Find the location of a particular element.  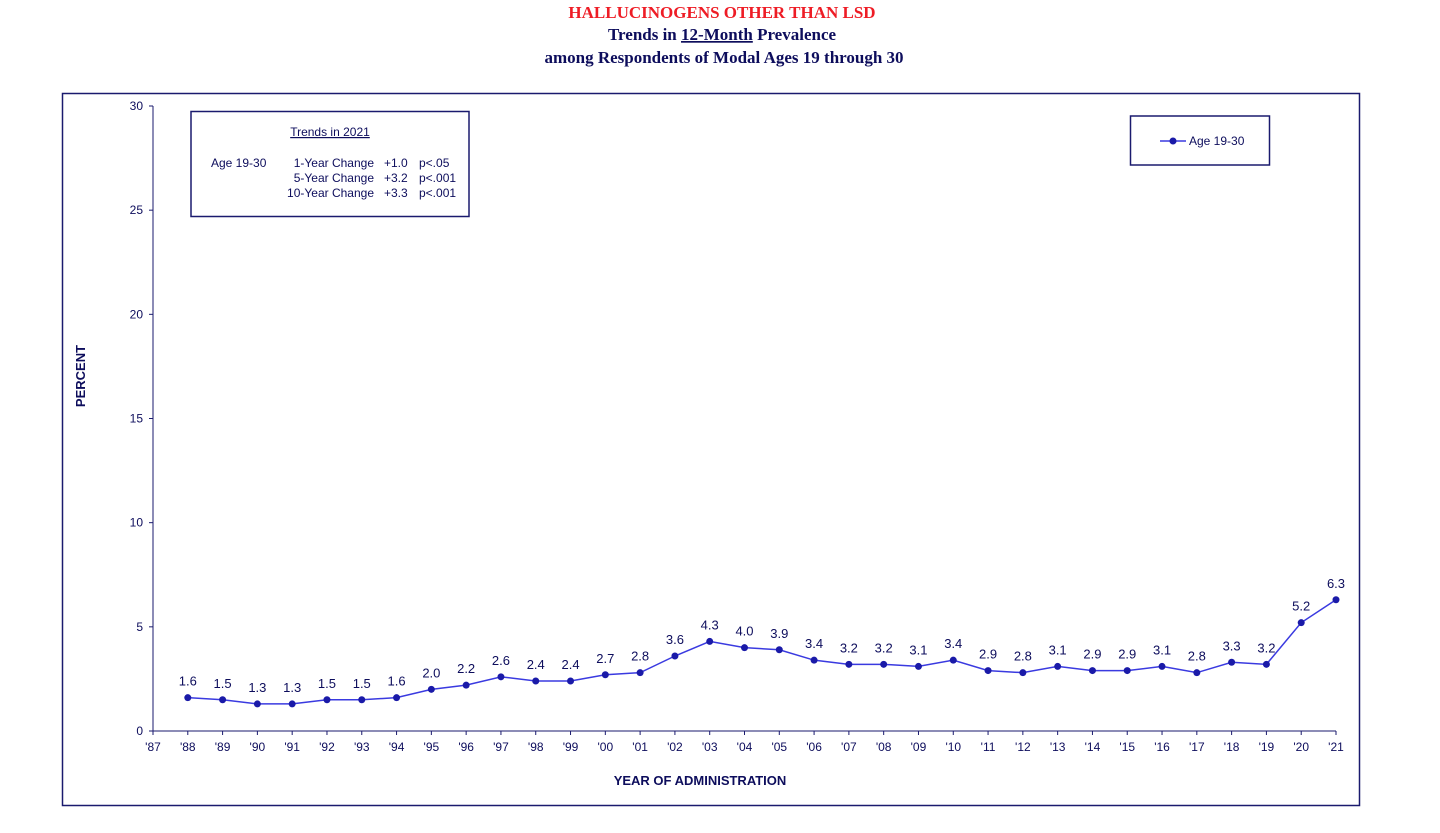

trend-label: 1-Year Change is located at coordinates (334, 163).